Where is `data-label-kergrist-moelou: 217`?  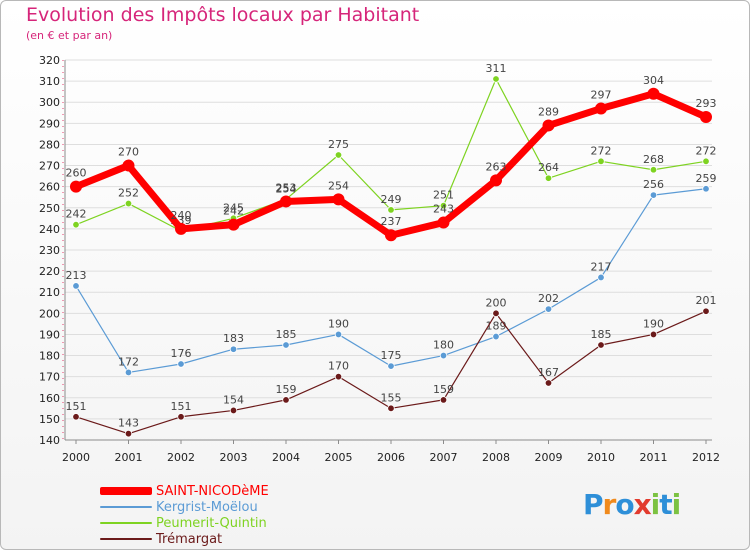
data-label-kergrist-moelou: 217 is located at coordinates (601, 266).